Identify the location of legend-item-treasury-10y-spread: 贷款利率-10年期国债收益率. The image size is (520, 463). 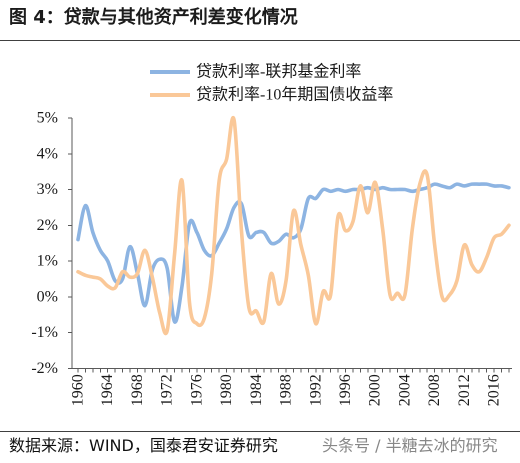
(271, 95).